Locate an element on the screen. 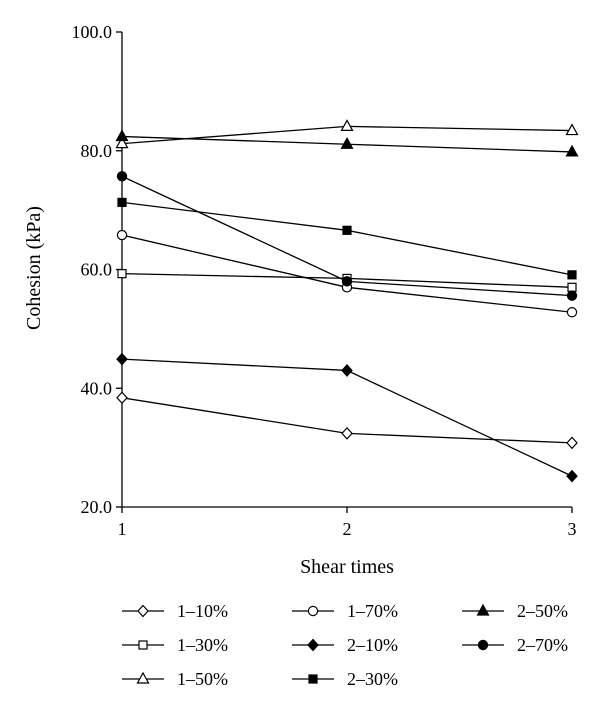 This screenshot has width=600, height=703. y-tick-label: 20.0 is located at coordinates (97, 507).